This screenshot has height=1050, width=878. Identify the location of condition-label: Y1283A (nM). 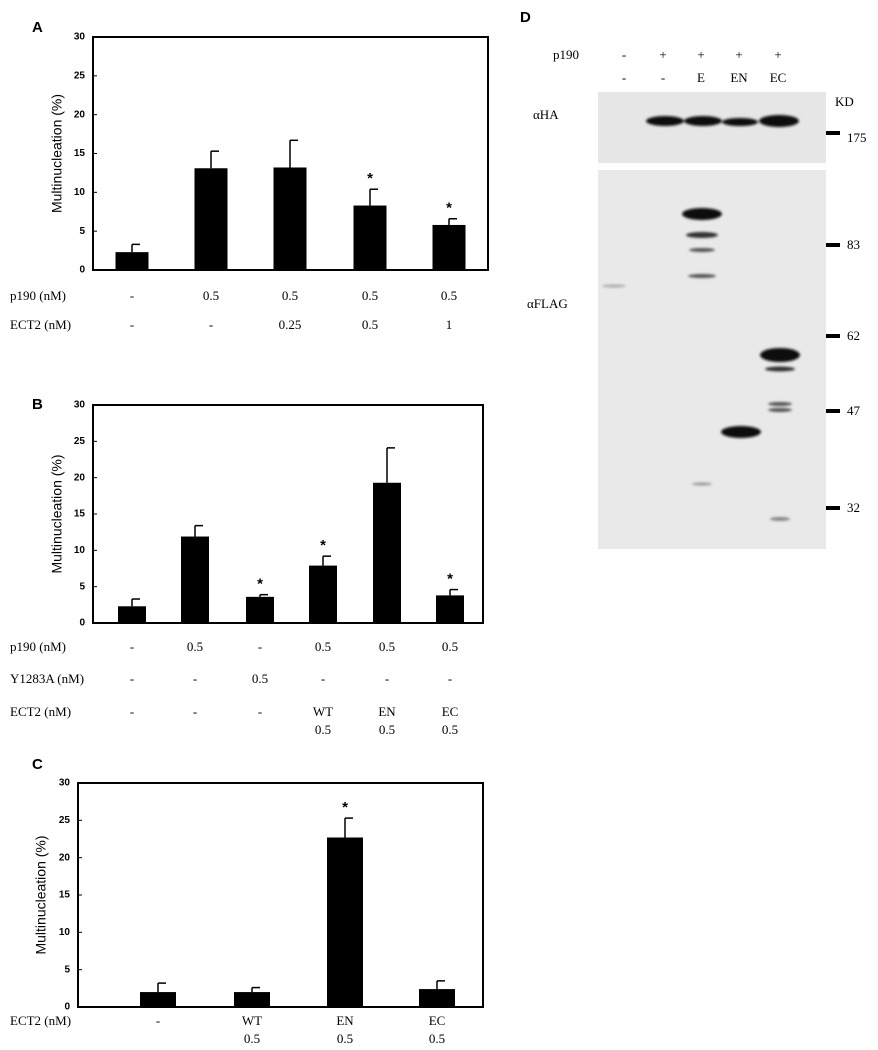
(47, 678).